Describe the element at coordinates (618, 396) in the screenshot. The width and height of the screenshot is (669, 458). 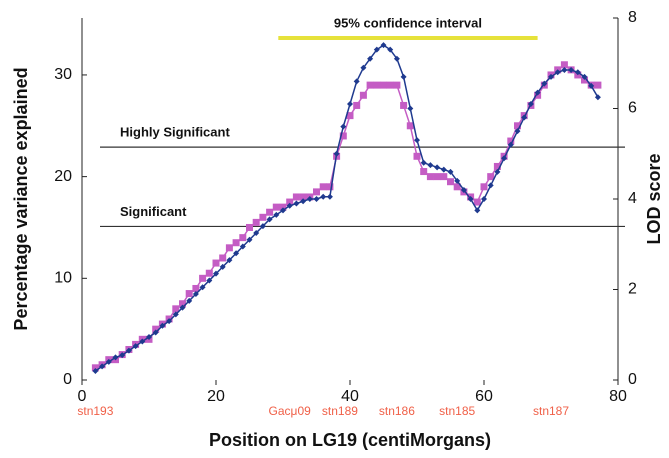
I see `x-tick-label: 80` at that location.